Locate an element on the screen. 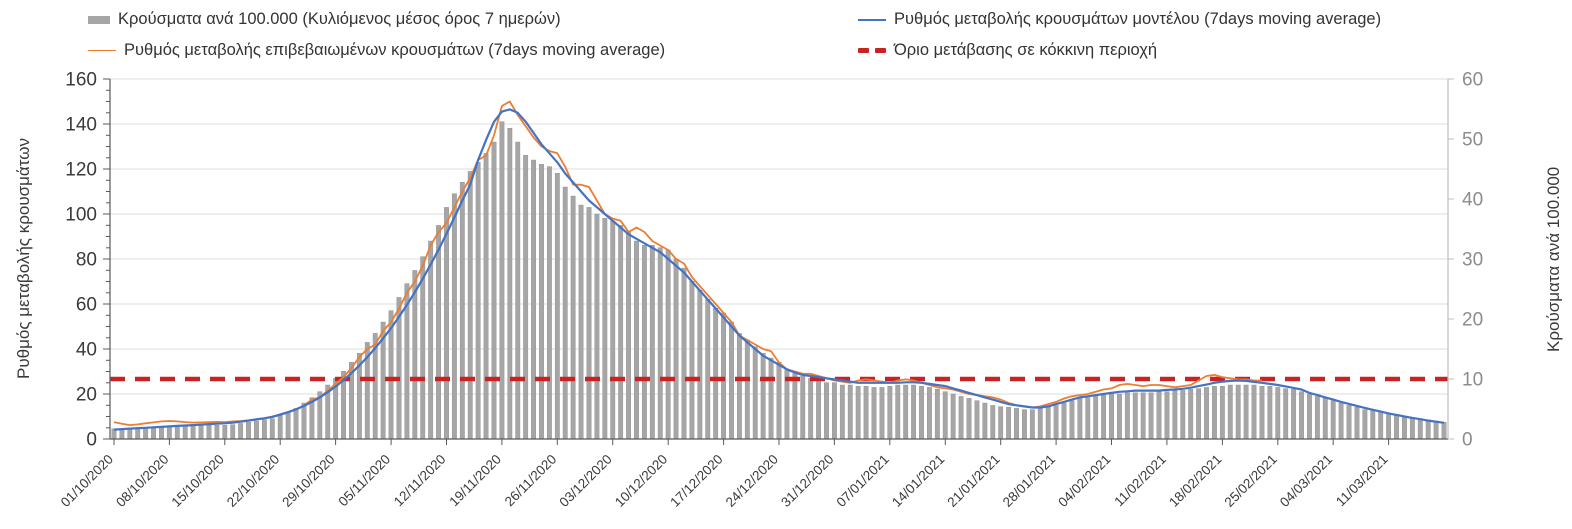 Image resolution: width=1572 pixels, height=529 pixels. legend-item-red-threshold: Όριο μετάβασης σε κόκκινη περιοχή is located at coordinates (1007, 50).